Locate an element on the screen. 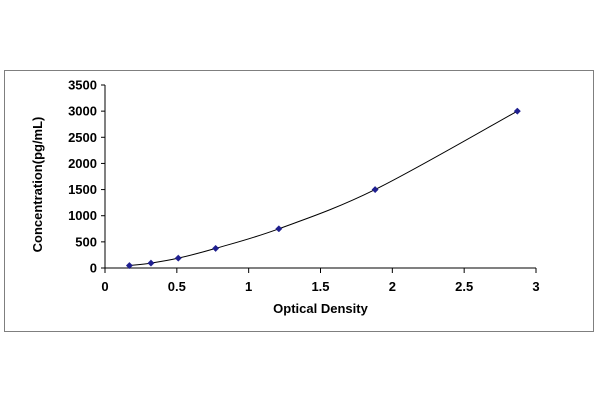 Image resolution: width=600 pixels, height=400 pixels. x-axis-title: Optical Density is located at coordinates (320, 308).